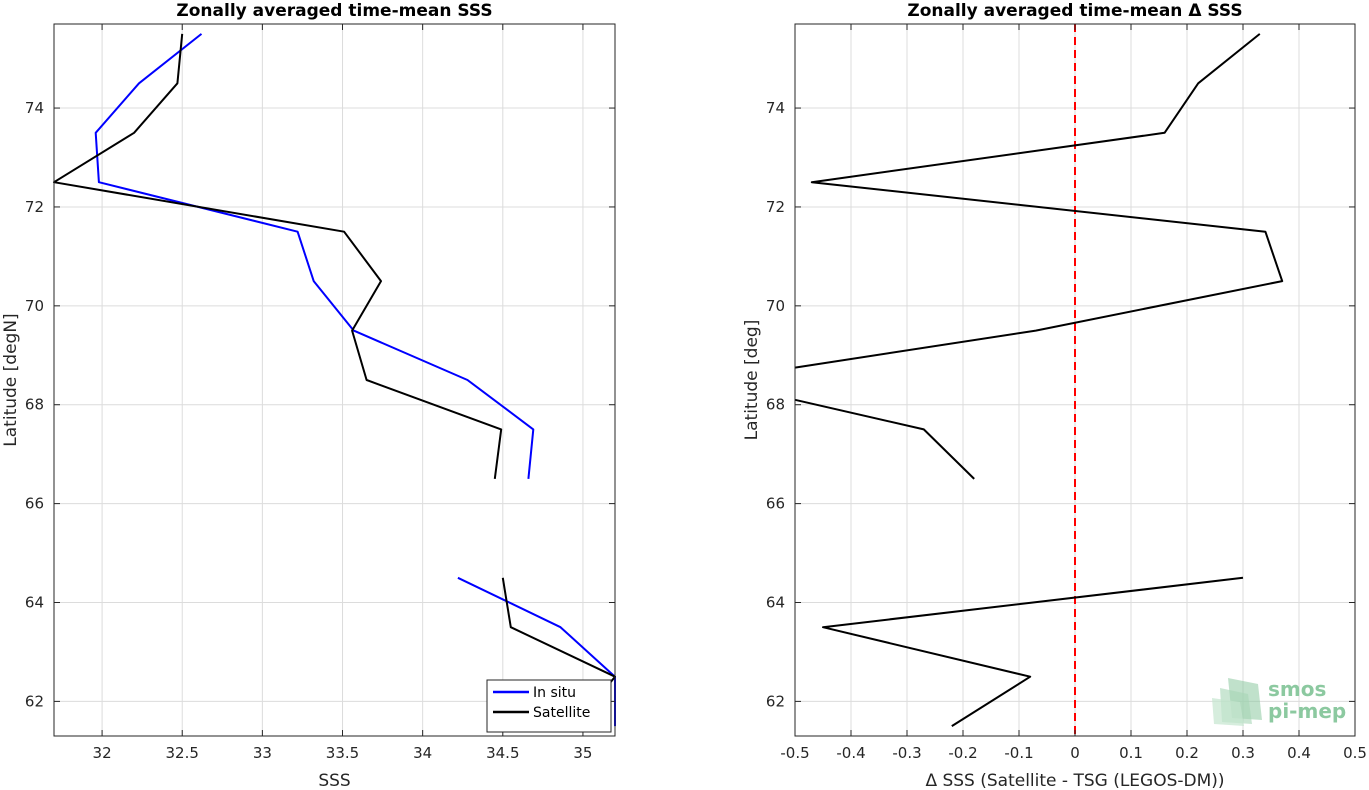 Image resolution: width=1369 pixels, height=790 pixels. I want to click on legend: In situ Satellite, so click(549, 706).